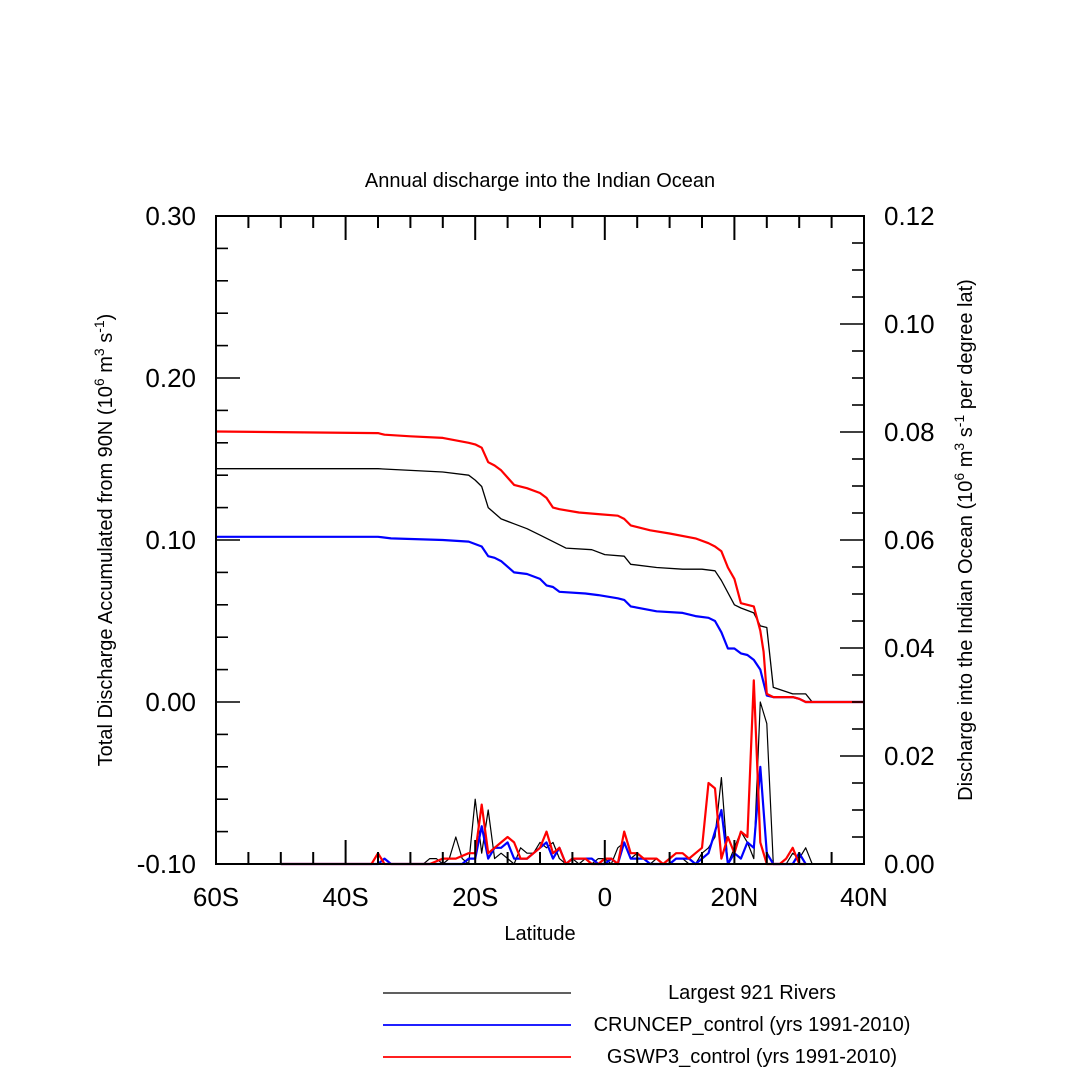 This screenshot has width=1080, height=1080. Describe the element at coordinates (752, 1025) in the screenshot. I see `legend-label-cruncep: CRUNCEP_control (yrs 1991-2010)` at that location.